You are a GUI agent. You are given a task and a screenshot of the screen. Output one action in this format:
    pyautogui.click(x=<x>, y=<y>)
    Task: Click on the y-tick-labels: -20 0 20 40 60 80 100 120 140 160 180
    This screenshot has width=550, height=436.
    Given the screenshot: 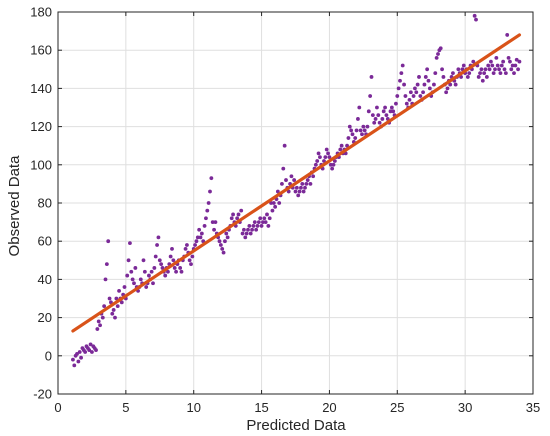 What is the action you would take?
    pyautogui.click(x=41, y=203)
    